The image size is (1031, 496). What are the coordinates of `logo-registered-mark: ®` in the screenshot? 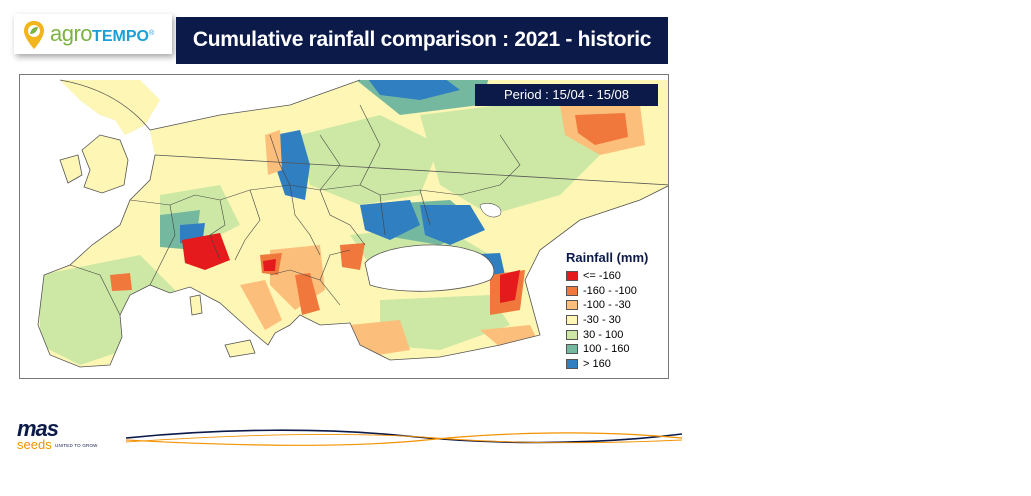 It's located at (151, 33).